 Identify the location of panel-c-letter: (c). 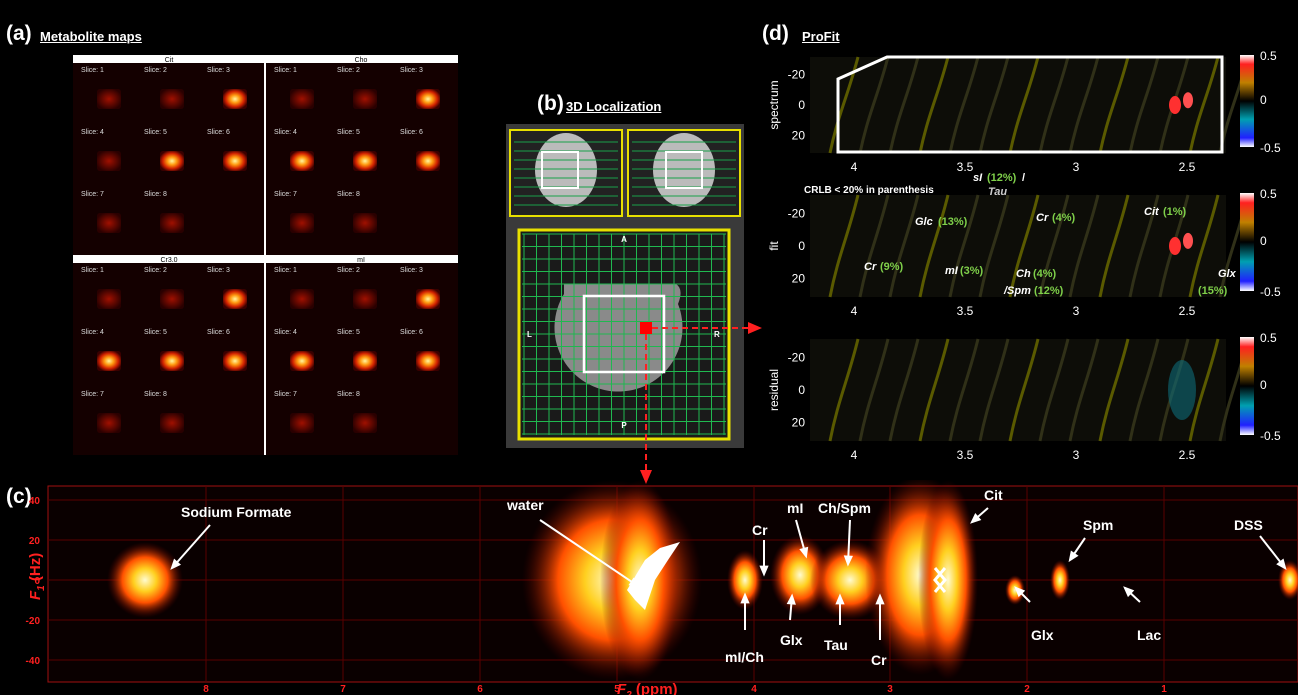
(19, 496).